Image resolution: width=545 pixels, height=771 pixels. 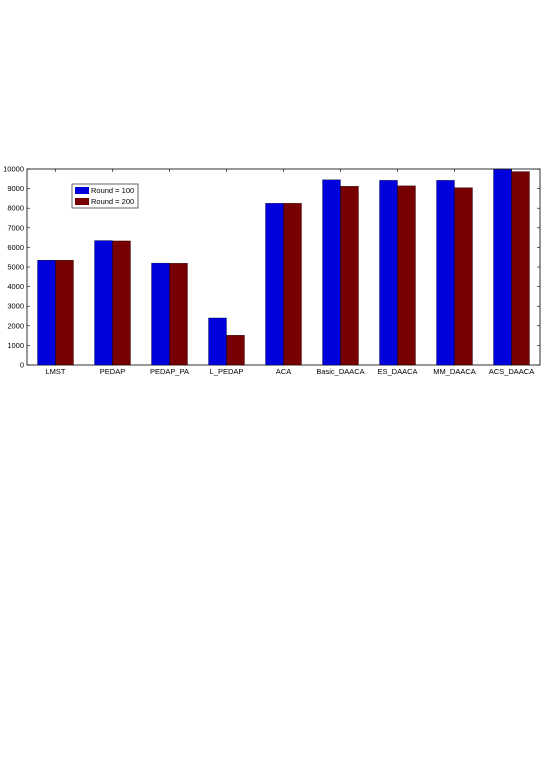 I want to click on x-tick-label: ACS_DAACA, so click(x=511, y=371).